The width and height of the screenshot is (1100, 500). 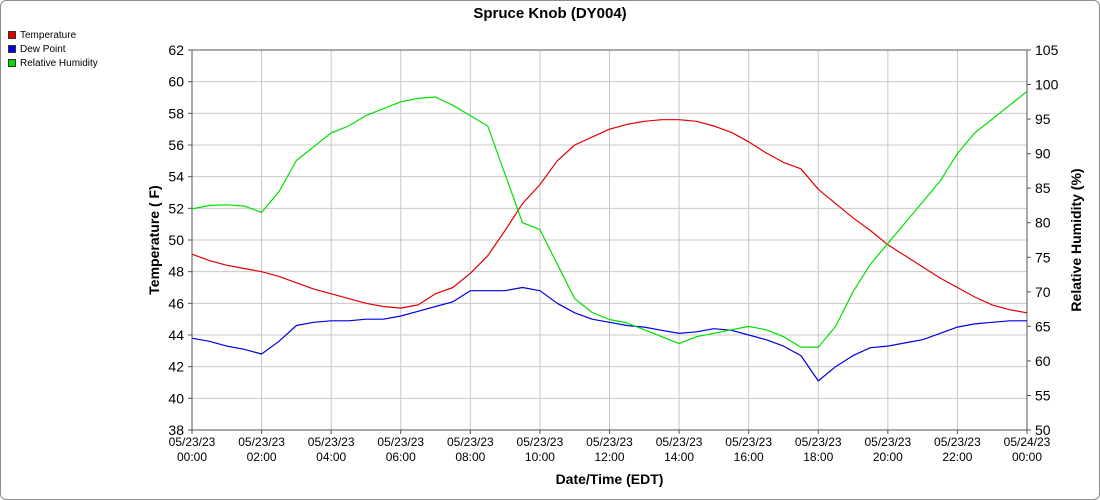 I want to click on y2-tick-label: 100, so click(x=1047, y=85).